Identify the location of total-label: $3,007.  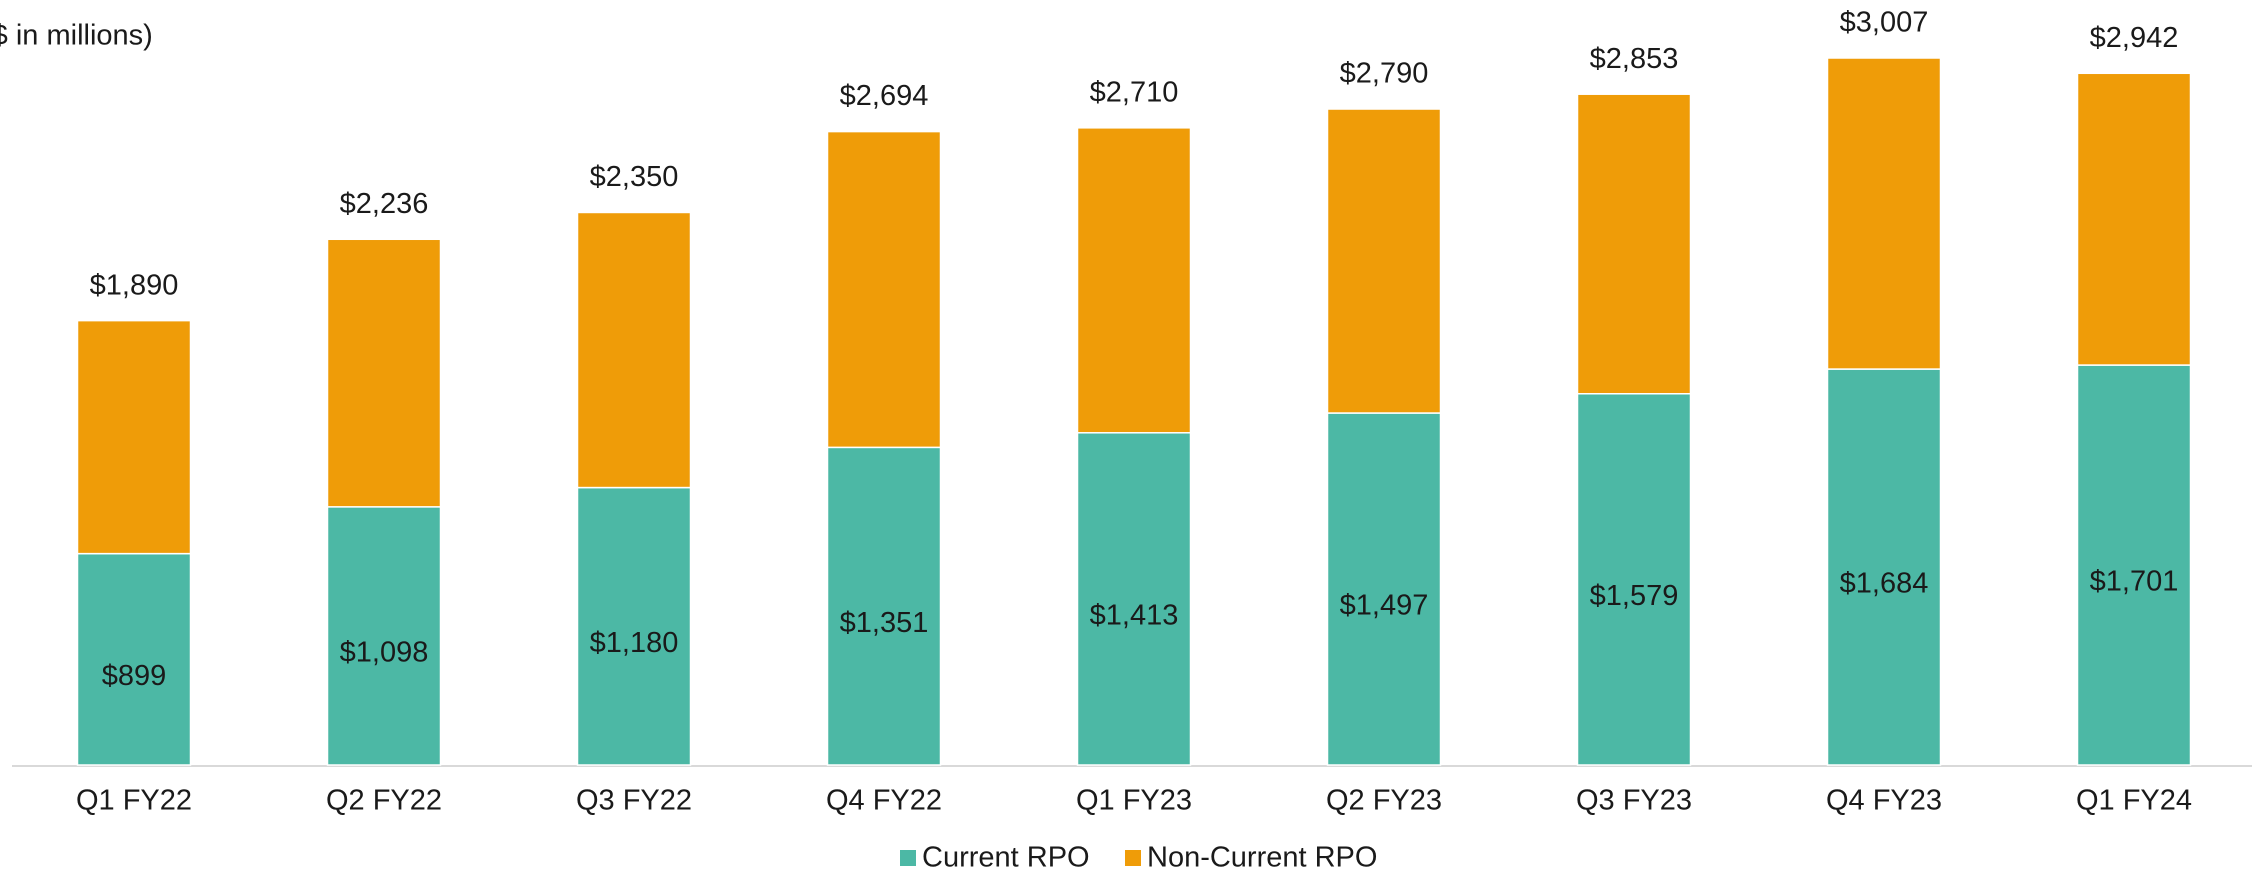
(1884, 23).